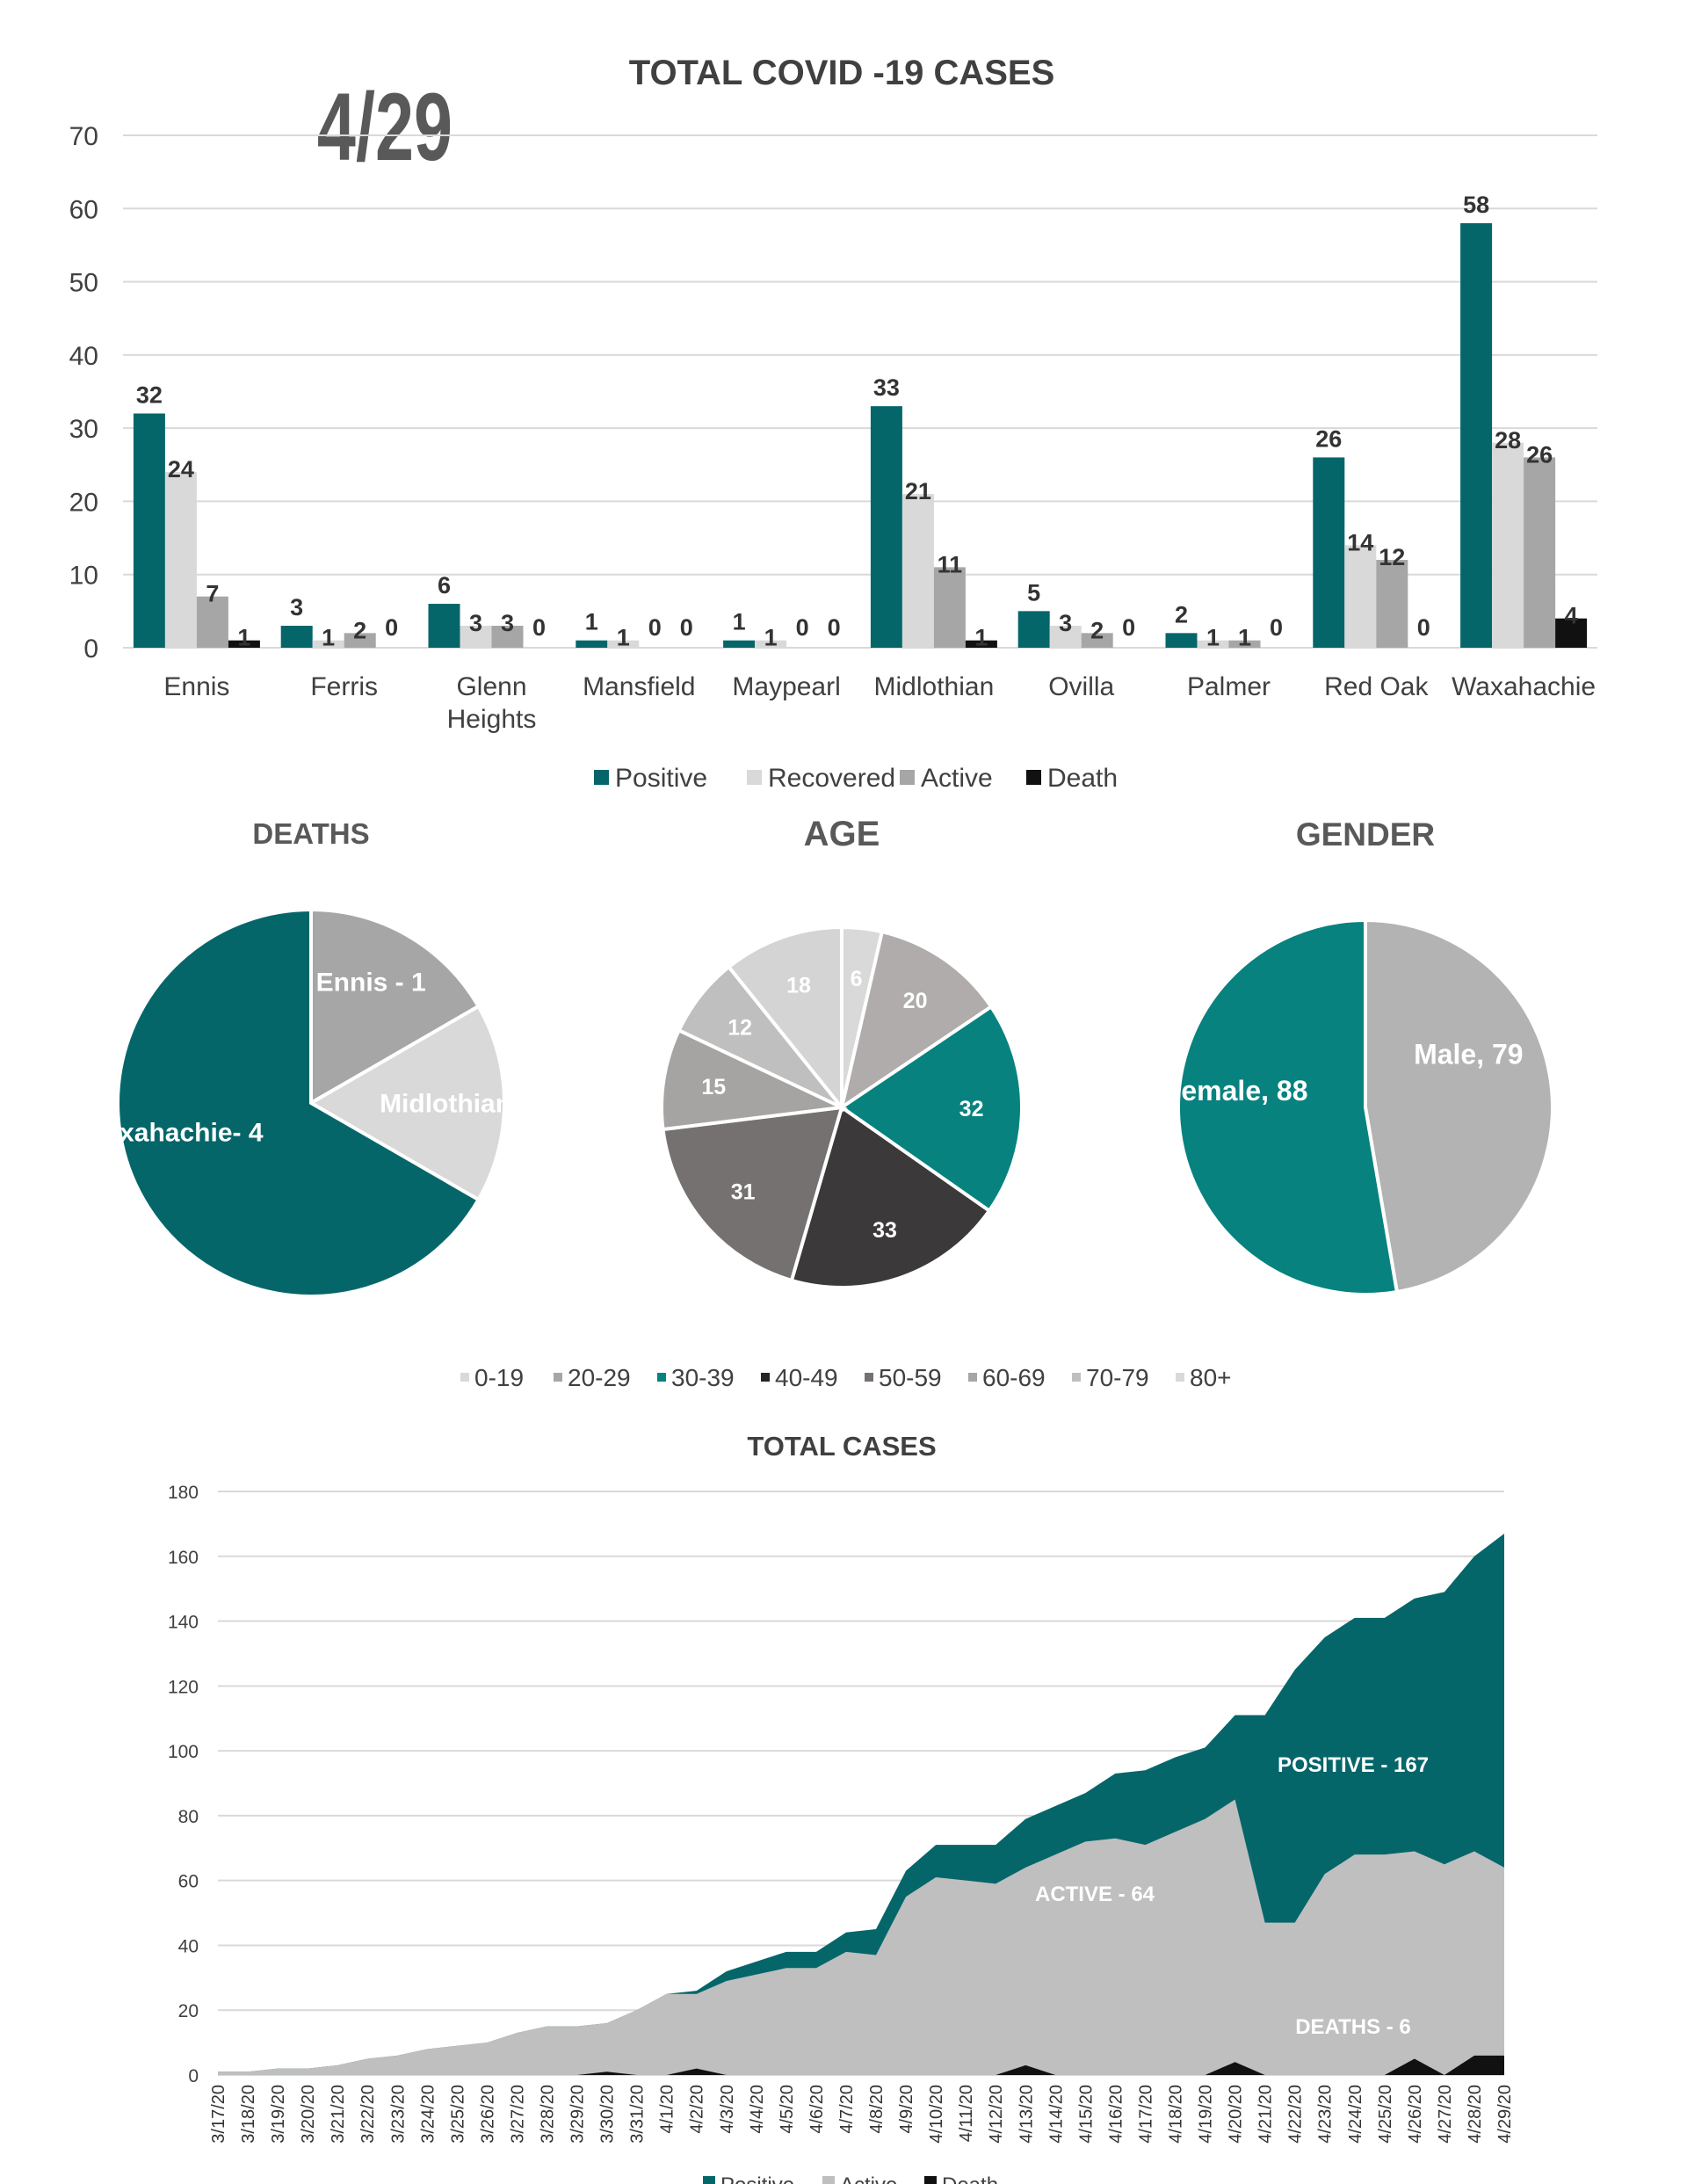  I want to click on area-x-tick-label: 4/5/20, so click(787, 2109).